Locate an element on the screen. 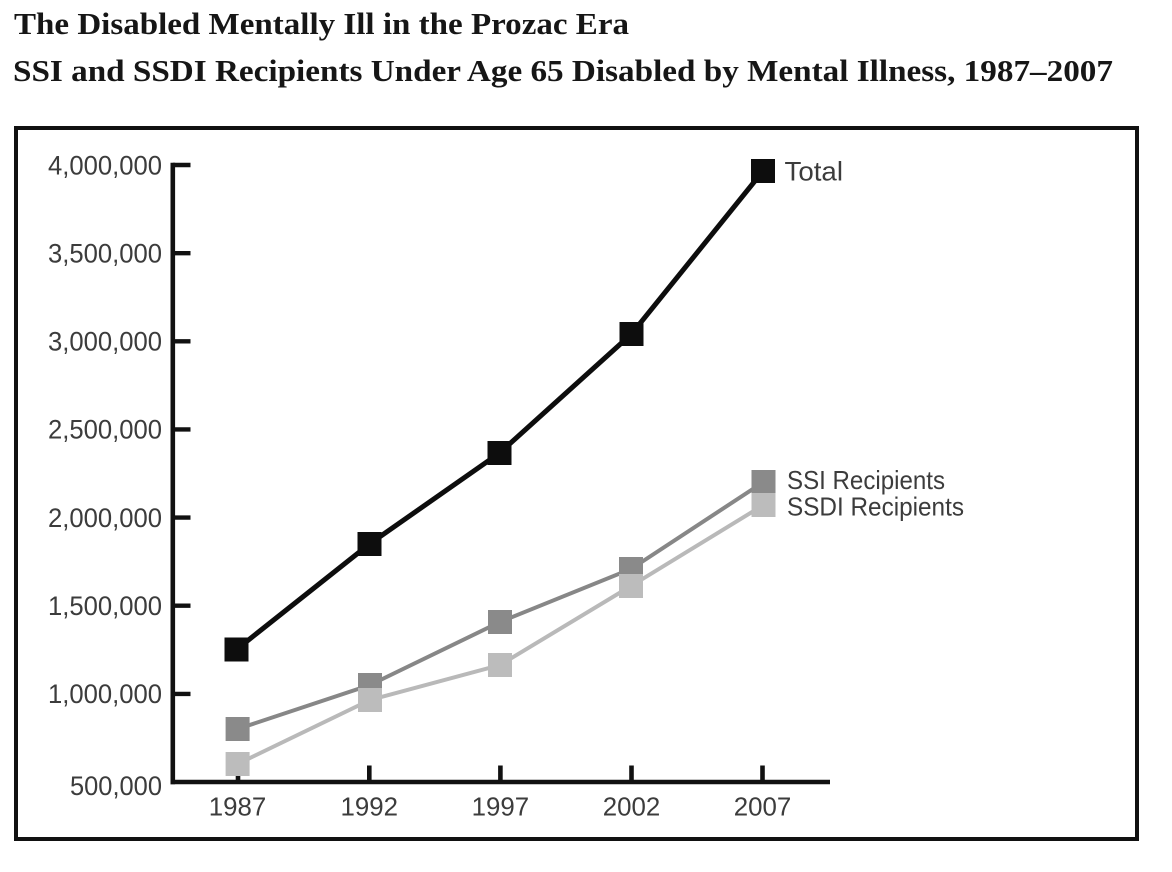  svg-text: 2007 is located at coordinates (763, 807).